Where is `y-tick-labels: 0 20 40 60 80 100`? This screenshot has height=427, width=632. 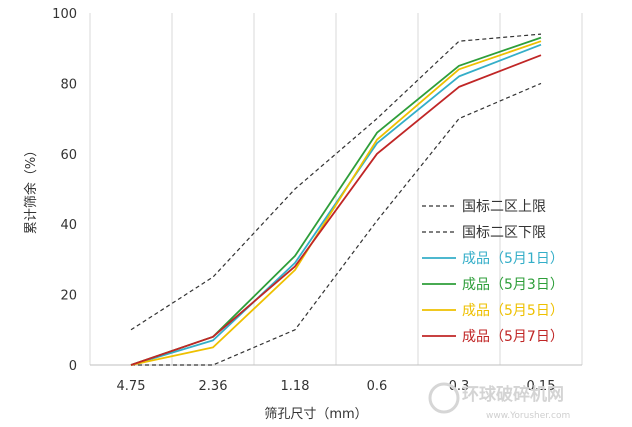 y-tick-labels: 0 20 40 60 80 100 is located at coordinates (64, 190).